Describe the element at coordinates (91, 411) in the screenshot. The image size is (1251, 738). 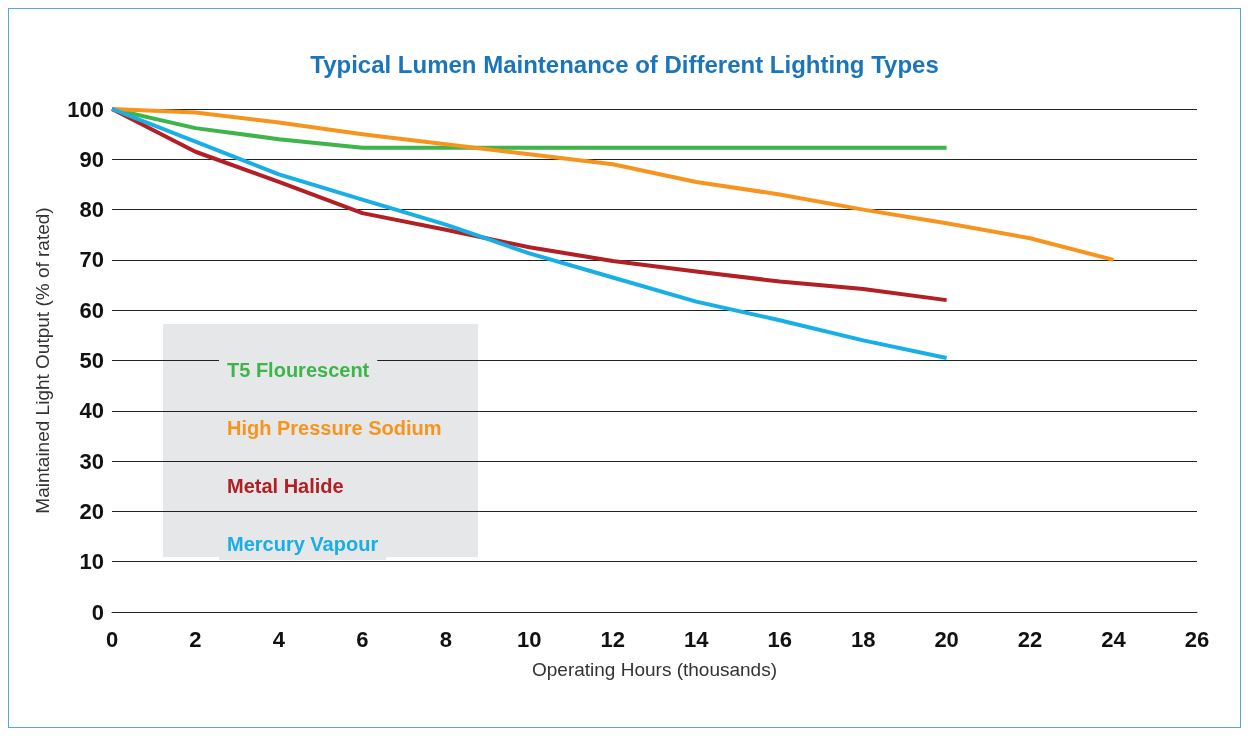
I see `y-tick-label: 40` at that location.